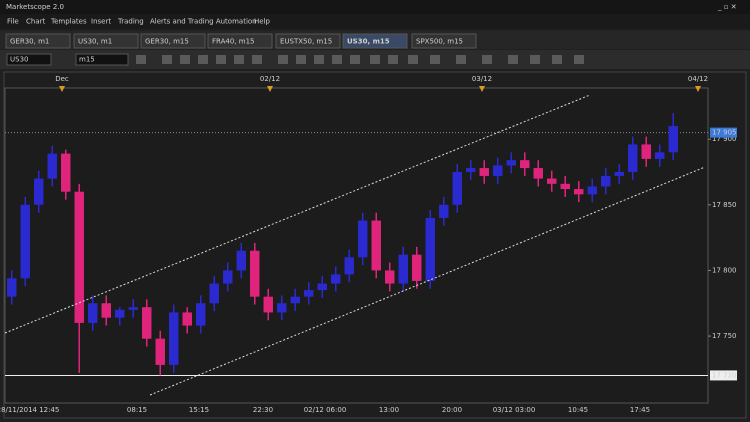  What do you see at coordinates (263, 410) in the screenshot?
I see `x-tick-label: 22:30` at bounding box center [263, 410].